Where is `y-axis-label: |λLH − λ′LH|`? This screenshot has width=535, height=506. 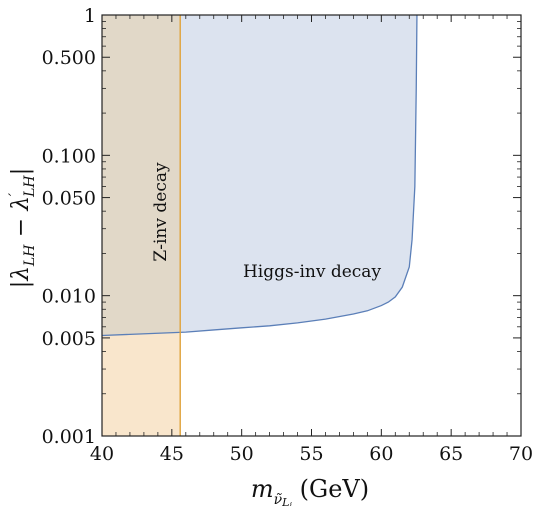 y-axis-label: |λLH − λ′LH| is located at coordinates (22, 228).